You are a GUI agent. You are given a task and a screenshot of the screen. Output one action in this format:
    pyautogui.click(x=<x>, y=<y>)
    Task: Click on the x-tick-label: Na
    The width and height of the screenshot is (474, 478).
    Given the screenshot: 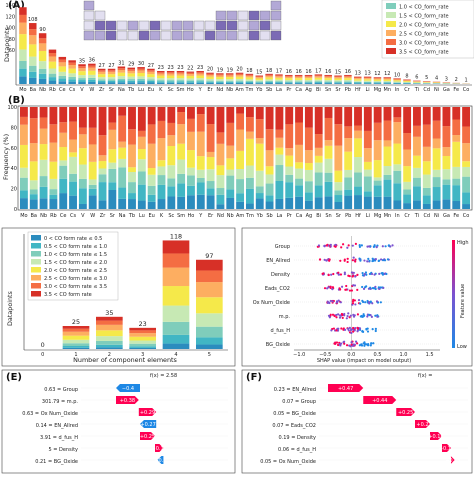 What is the action you would take?
    pyautogui.click(x=122, y=216)
    